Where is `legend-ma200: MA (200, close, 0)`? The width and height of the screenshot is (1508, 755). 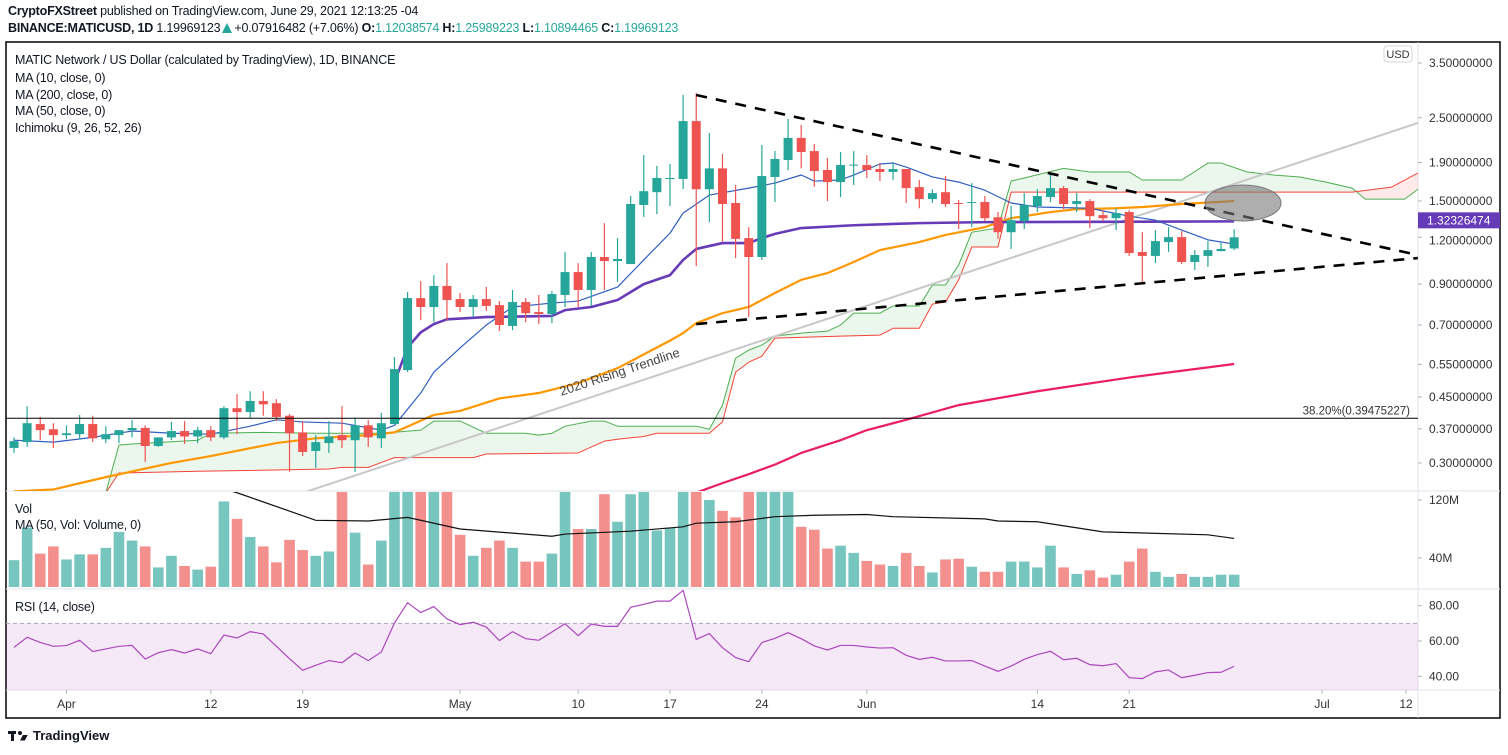
legend-ma200: MA (200, close, 0) is located at coordinates (64, 95).